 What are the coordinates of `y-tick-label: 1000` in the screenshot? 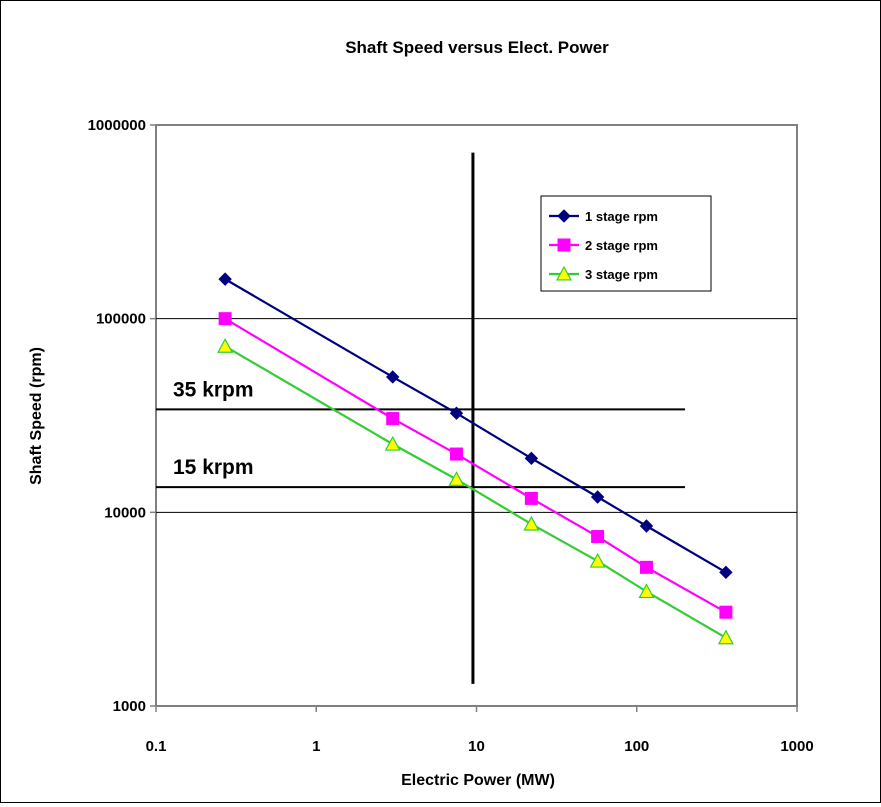 It's located at (129, 706).